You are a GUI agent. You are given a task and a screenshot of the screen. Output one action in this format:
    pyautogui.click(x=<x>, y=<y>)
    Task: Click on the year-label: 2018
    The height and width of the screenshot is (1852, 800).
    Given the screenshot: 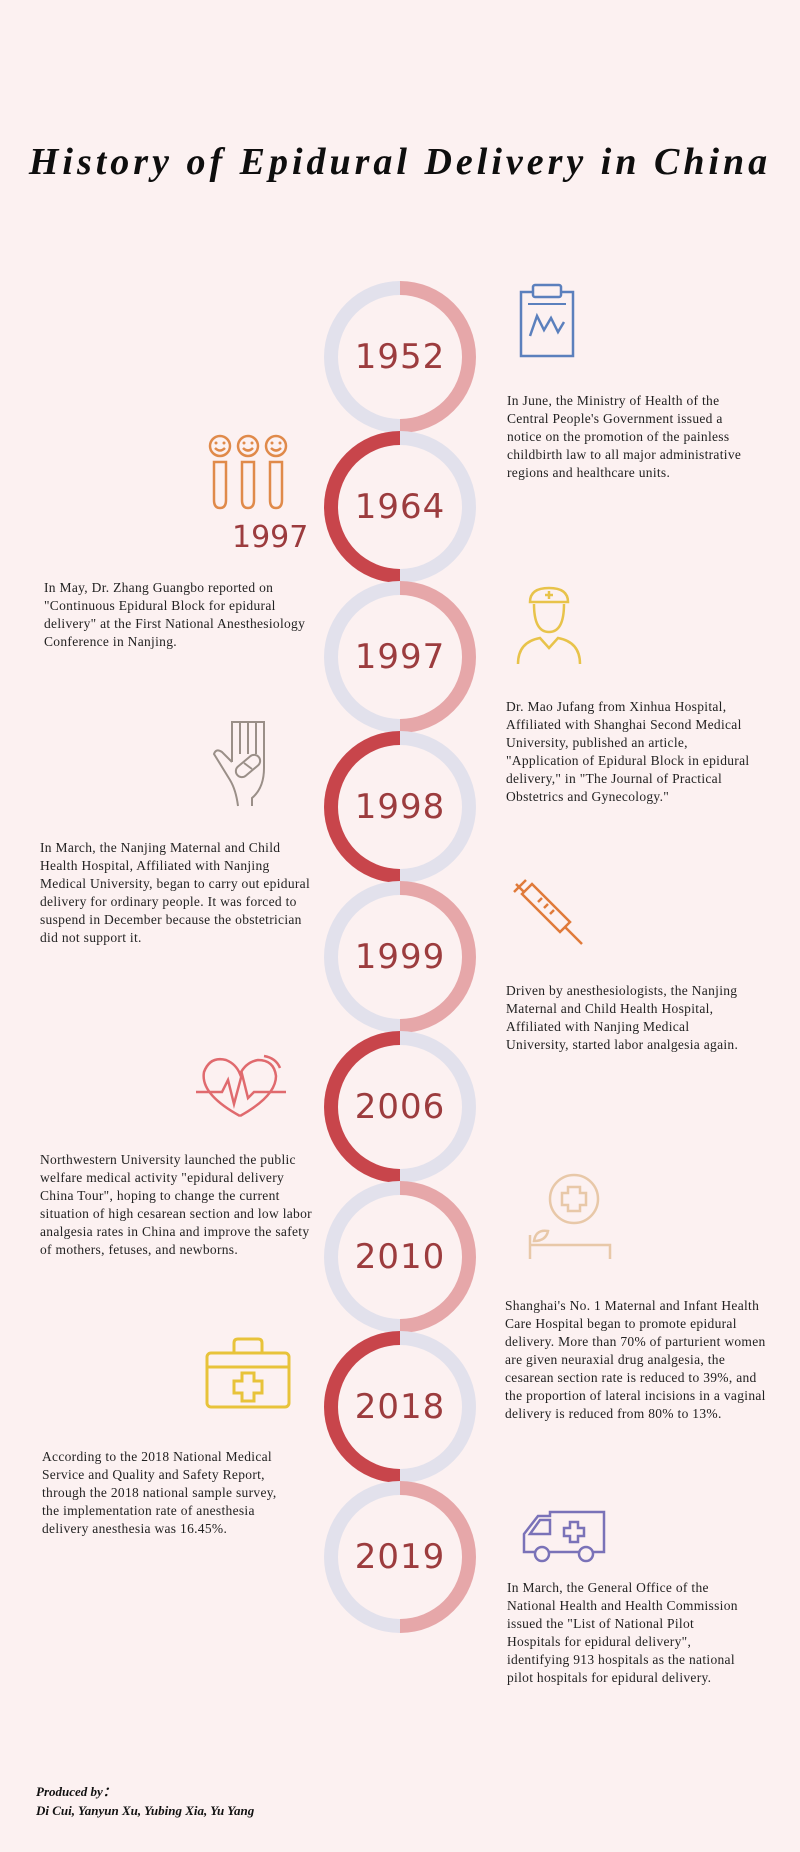 What is the action you would take?
    pyautogui.click(x=400, y=1407)
    